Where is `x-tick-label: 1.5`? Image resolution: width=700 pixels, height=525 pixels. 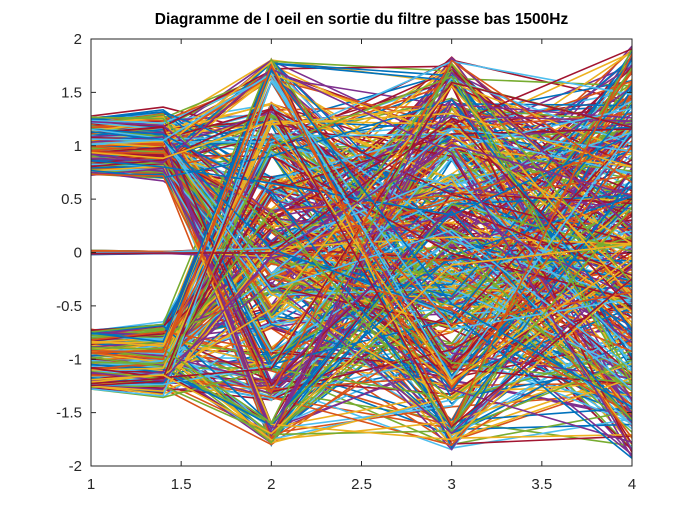
x-tick-label: 1.5 is located at coordinates (181, 484).